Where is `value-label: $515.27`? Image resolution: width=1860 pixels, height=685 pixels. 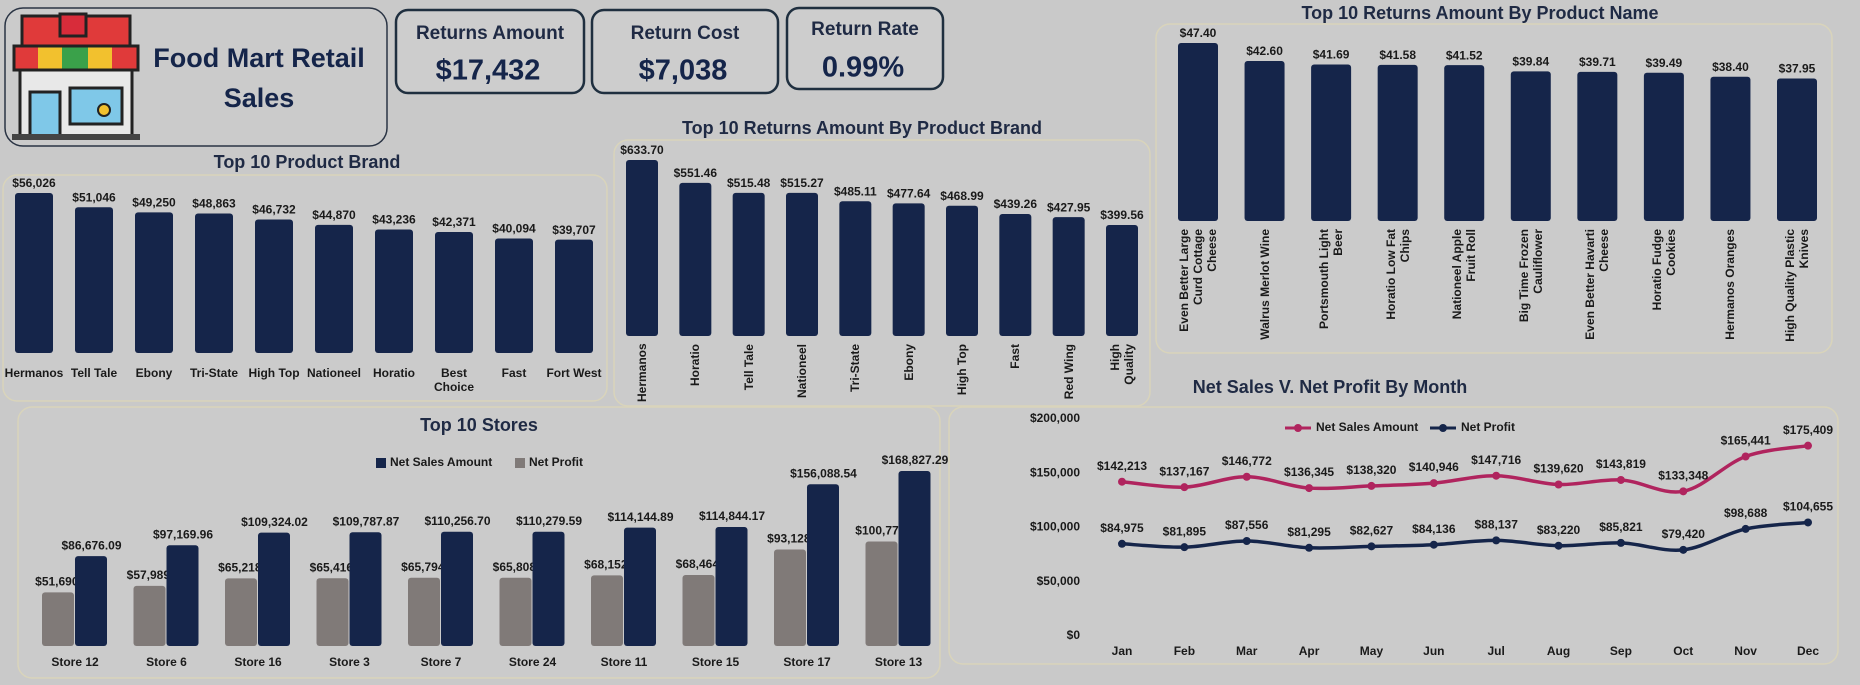
value-label: $515.27 is located at coordinates (802, 183).